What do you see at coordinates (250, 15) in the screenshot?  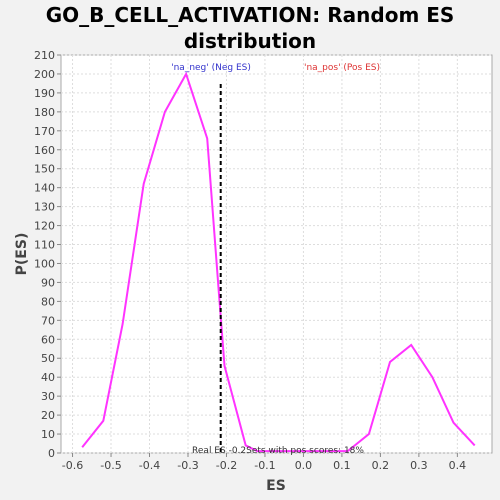 I see `chart-title-line-1: GO_B_CELL_ACTIVATION: Random ES` at bounding box center [250, 15].